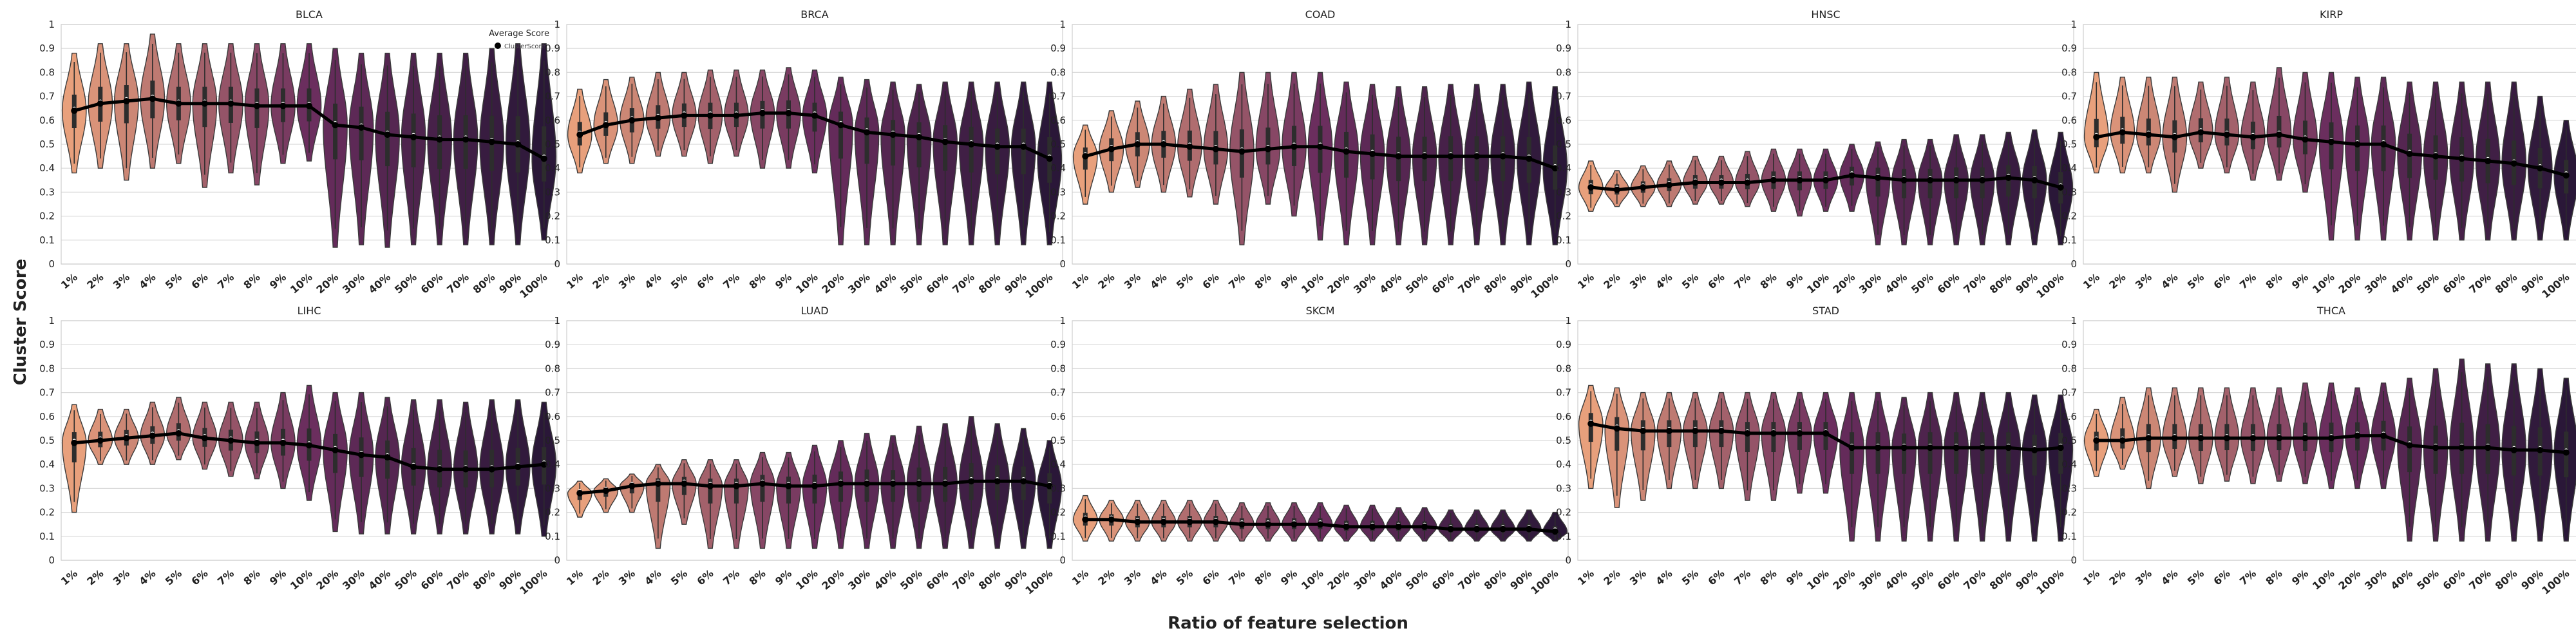  What do you see at coordinates (553, 216) in the screenshot?
I see `y-tick-label: 0.2` at bounding box center [553, 216].